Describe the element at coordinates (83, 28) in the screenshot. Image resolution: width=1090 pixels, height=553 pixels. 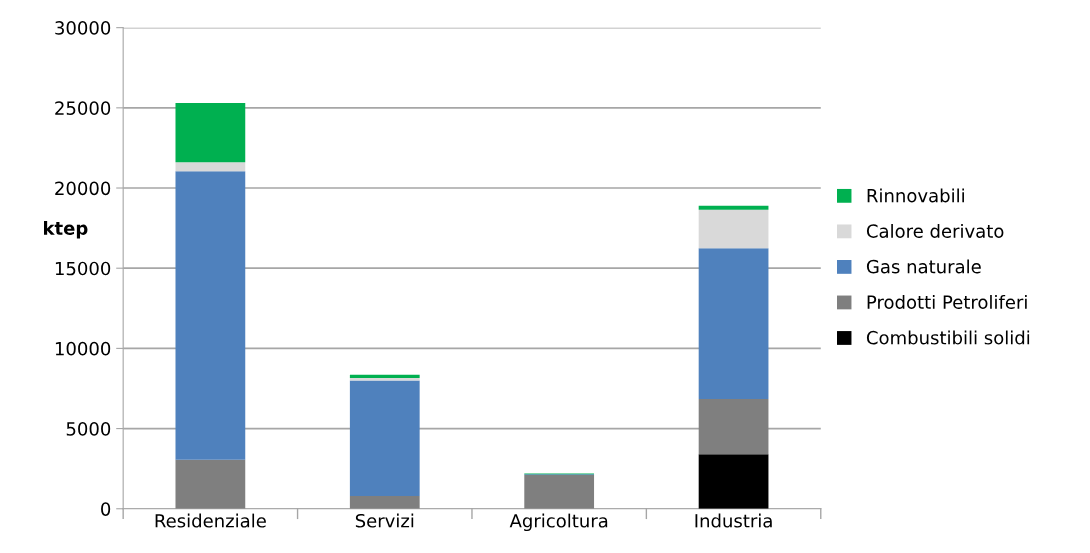
I see `y-tick-label: 30000` at that location.